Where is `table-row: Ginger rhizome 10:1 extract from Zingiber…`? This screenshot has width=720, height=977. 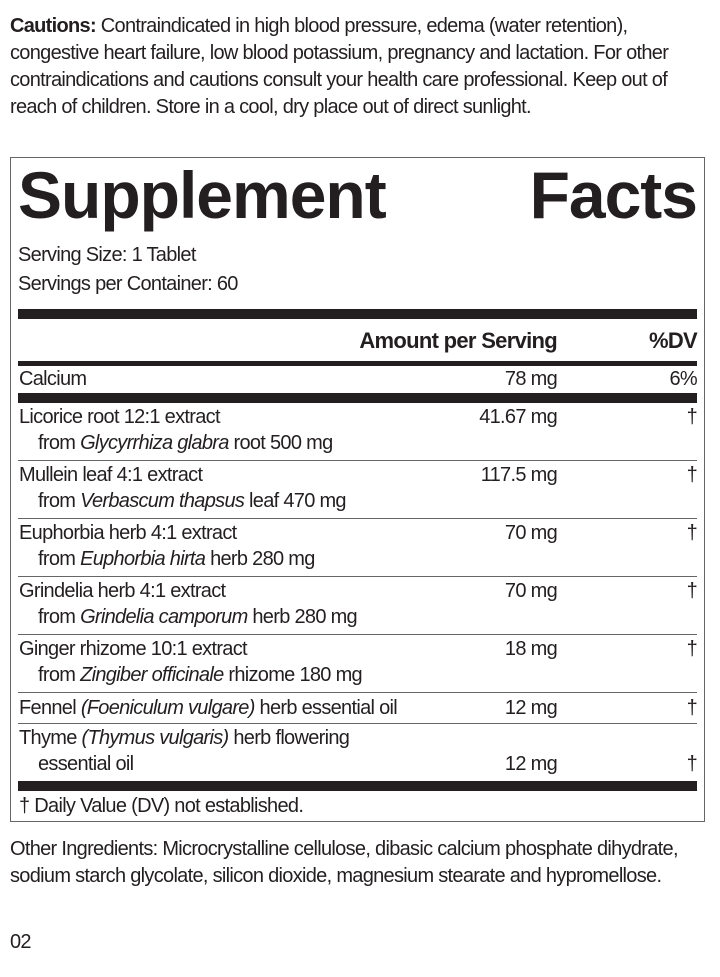 table-row: Ginger rhizome 10:1 extract from Zingiber… is located at coordinates (358, 664).